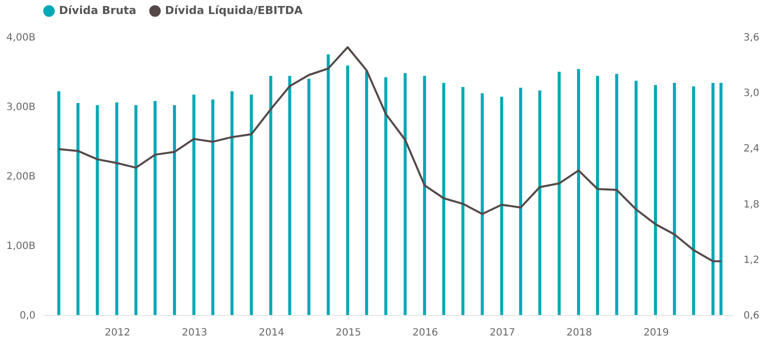 This screenshot has width=775, height=353. I want to click on legend-label: Dívida Bruta, so click(97, 10).